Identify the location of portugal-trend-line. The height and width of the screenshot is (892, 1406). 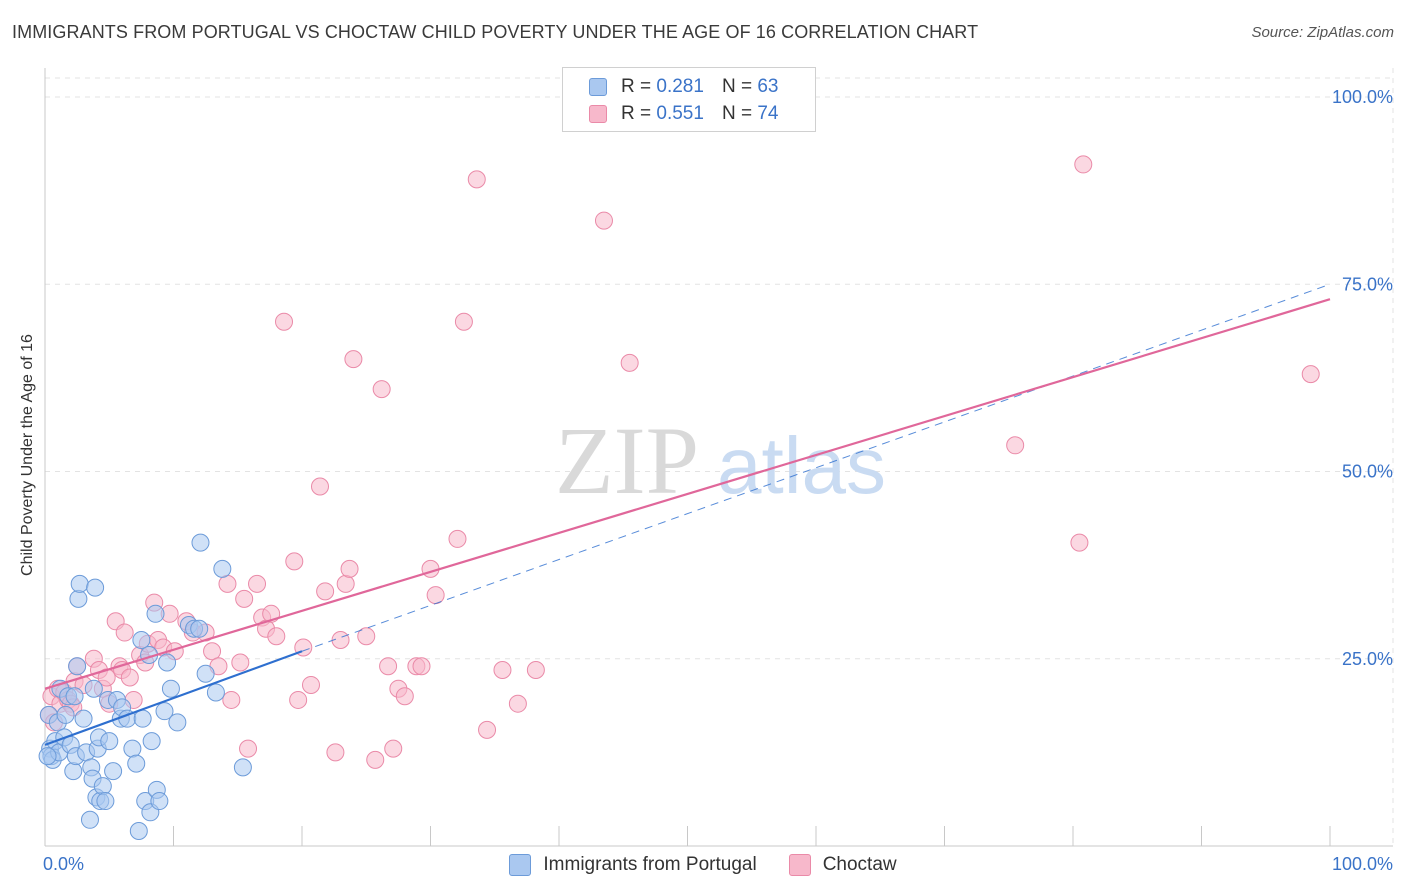
(173, 698).